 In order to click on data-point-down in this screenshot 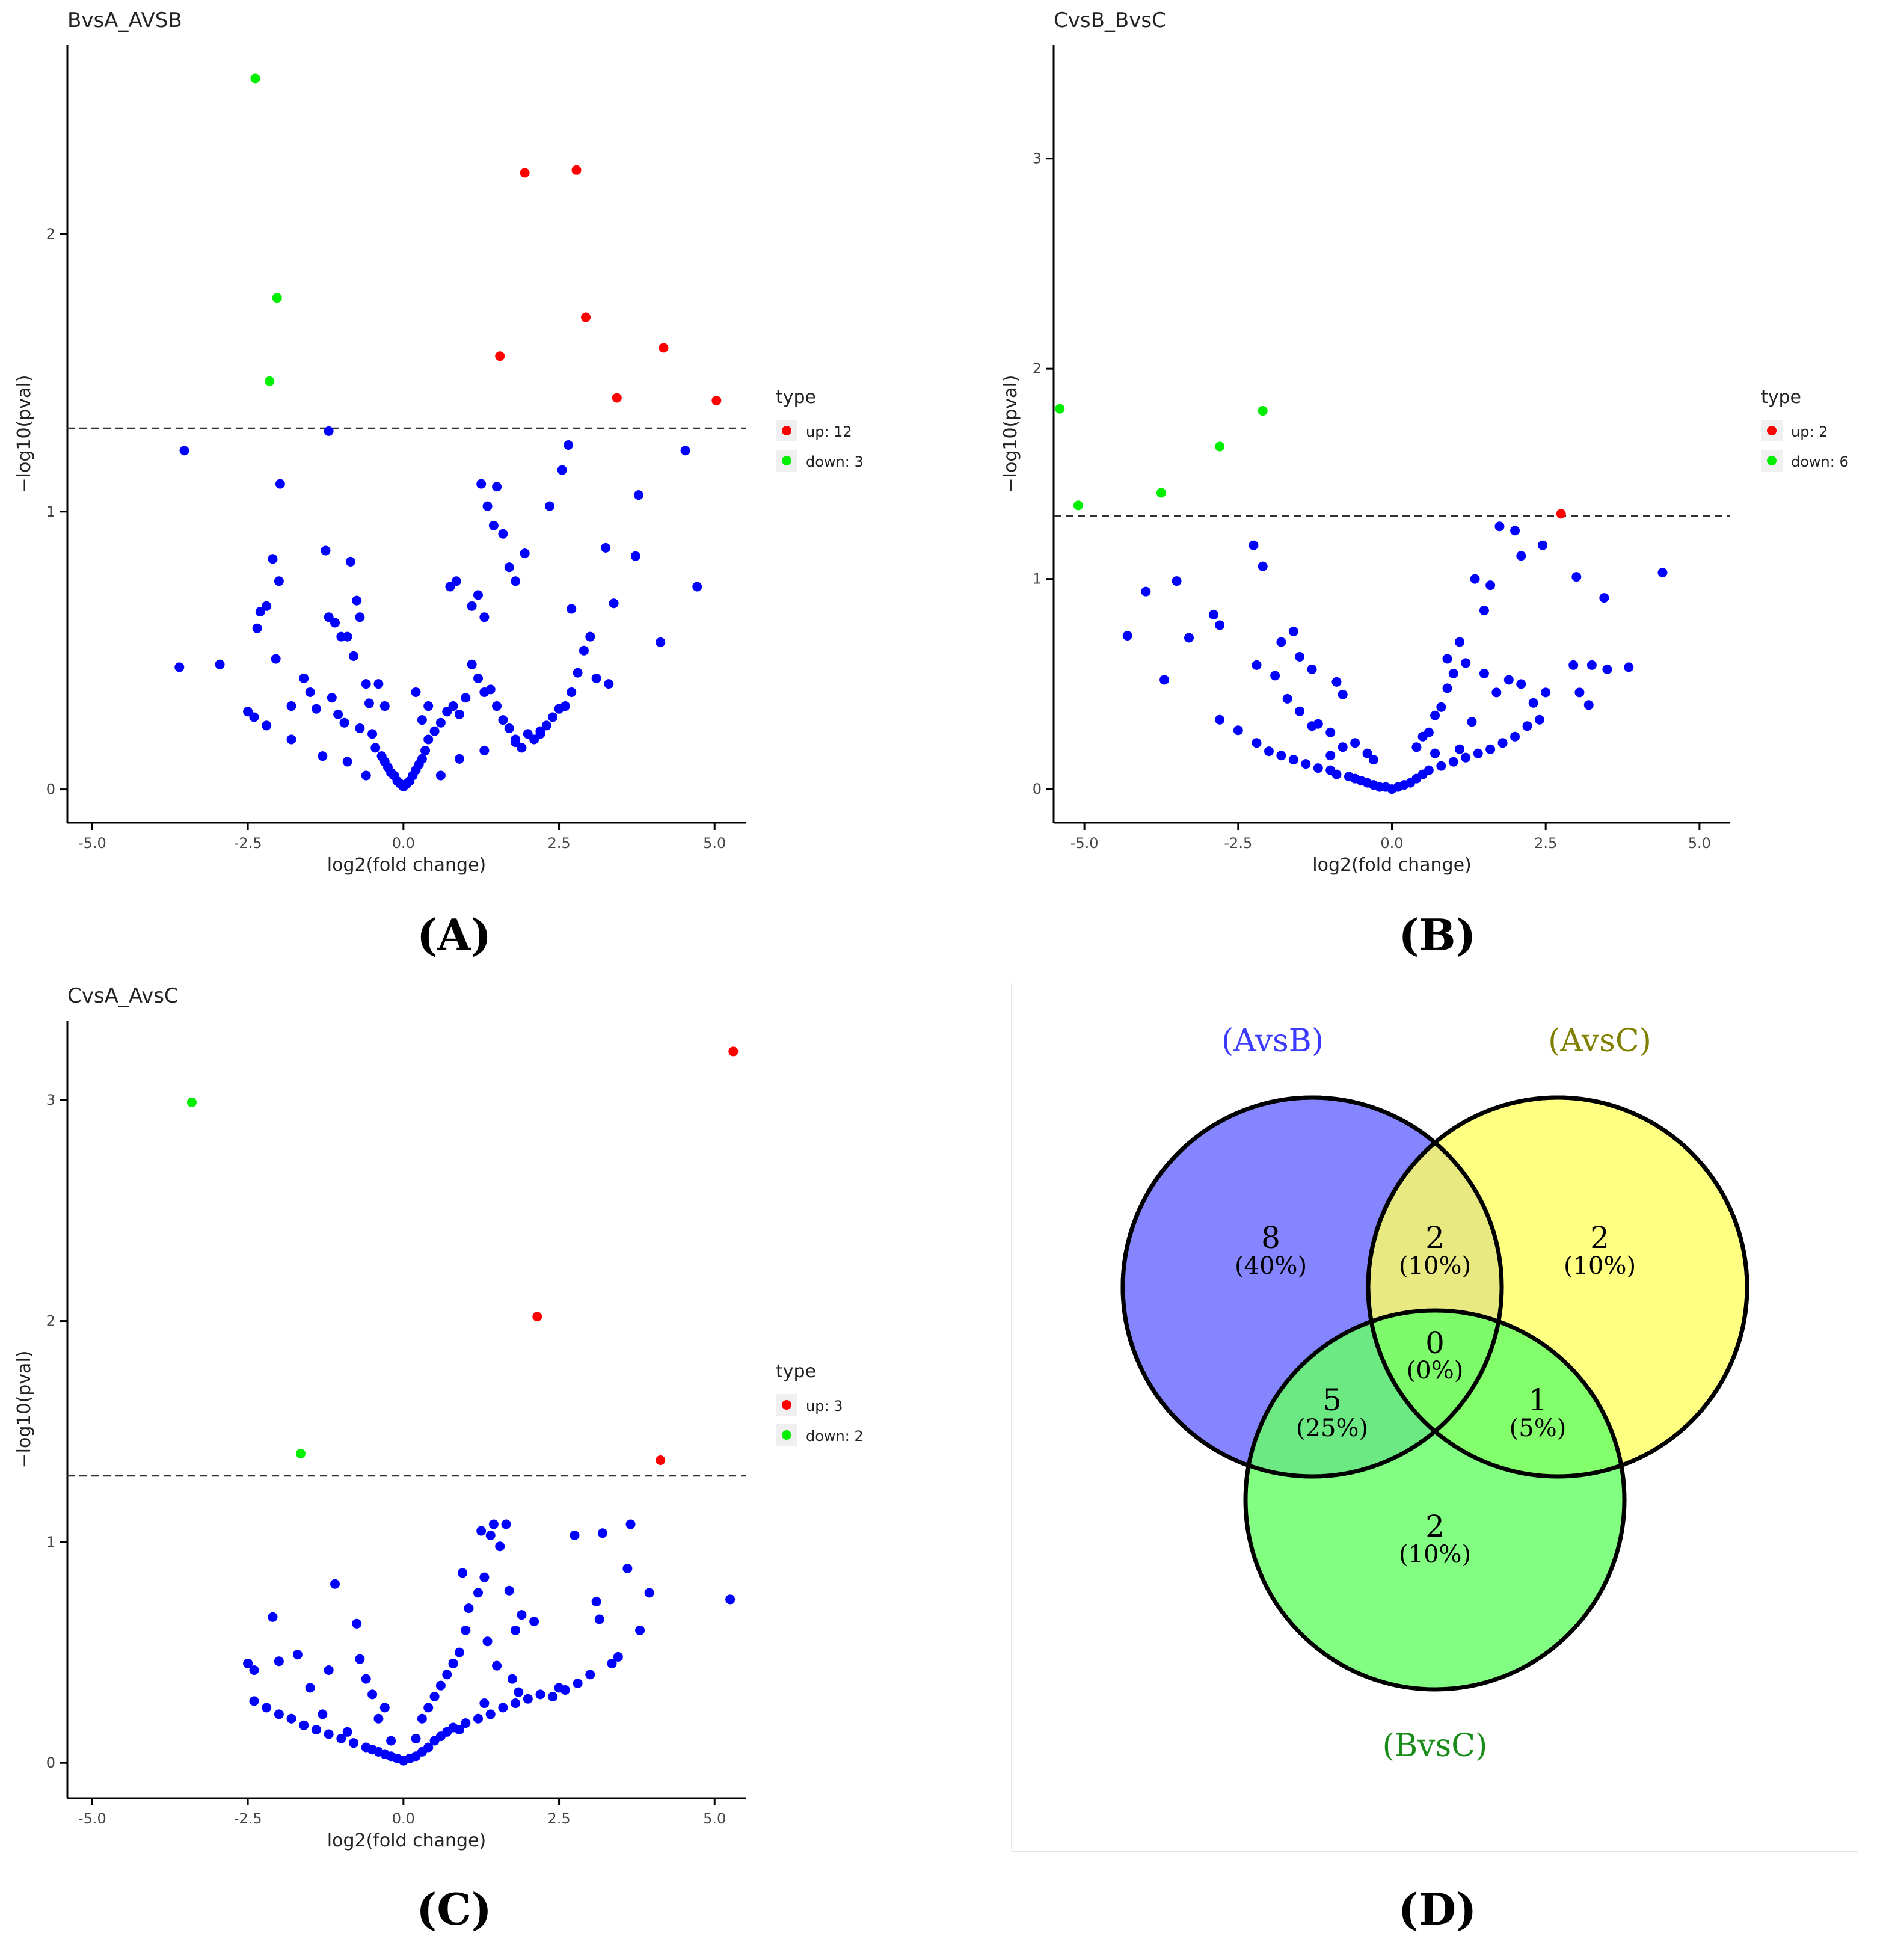, I will do `click(301, 1453)`.